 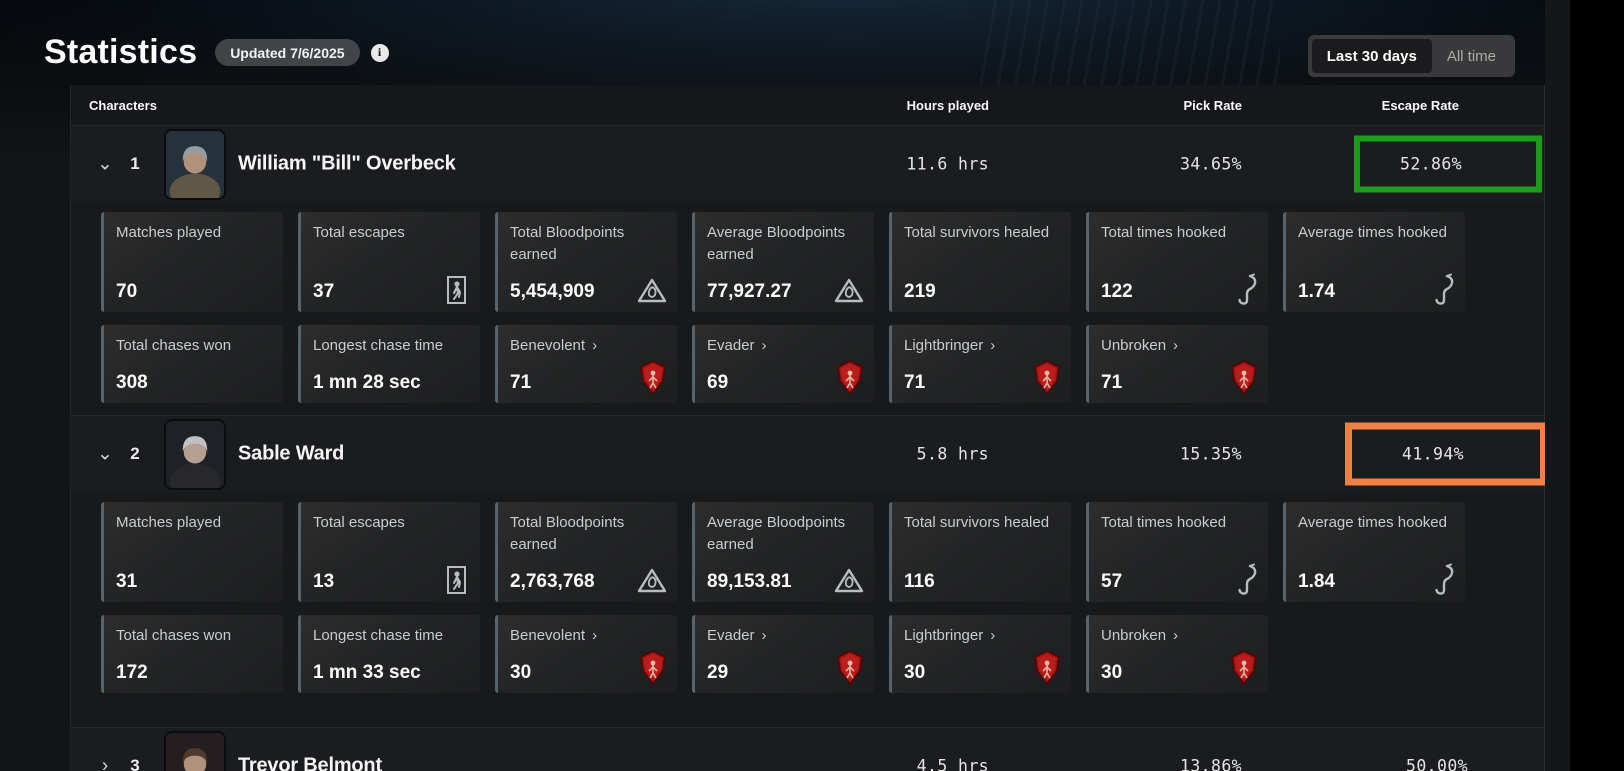 I want to click on stat-value: 1.84, so click(x=1316, y=581).